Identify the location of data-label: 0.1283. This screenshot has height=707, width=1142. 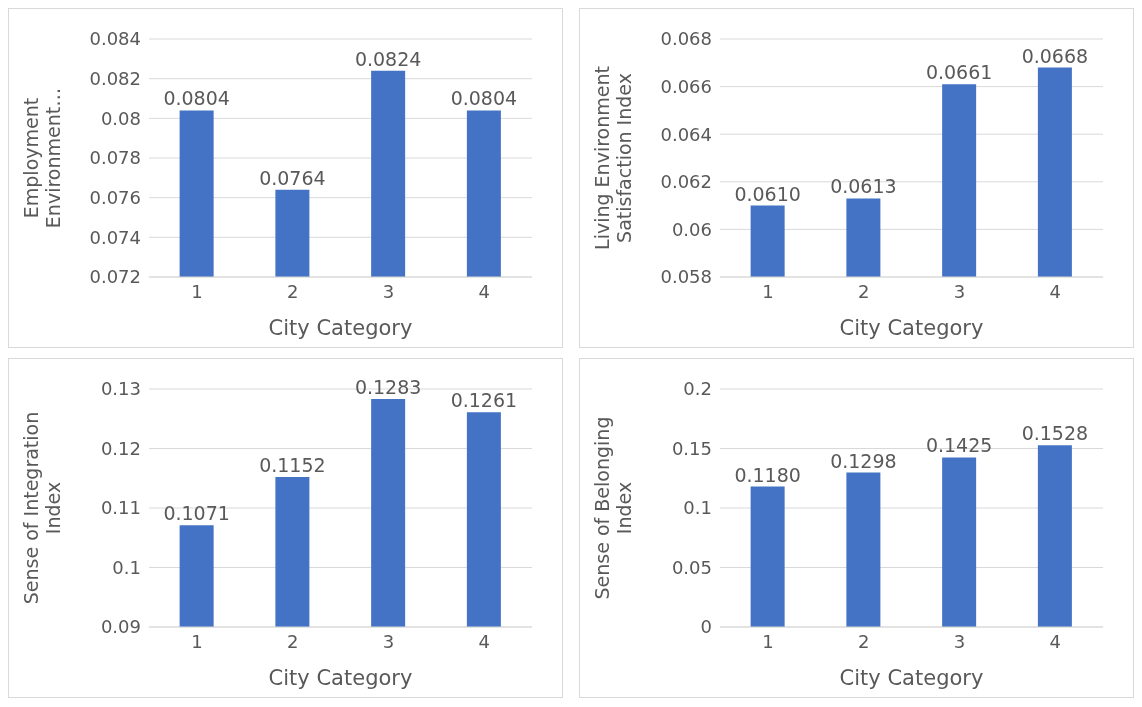
(388, 387).